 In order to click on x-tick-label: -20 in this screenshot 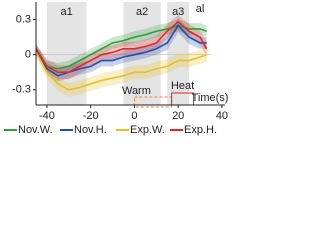, I will do `click(91, 116)`.